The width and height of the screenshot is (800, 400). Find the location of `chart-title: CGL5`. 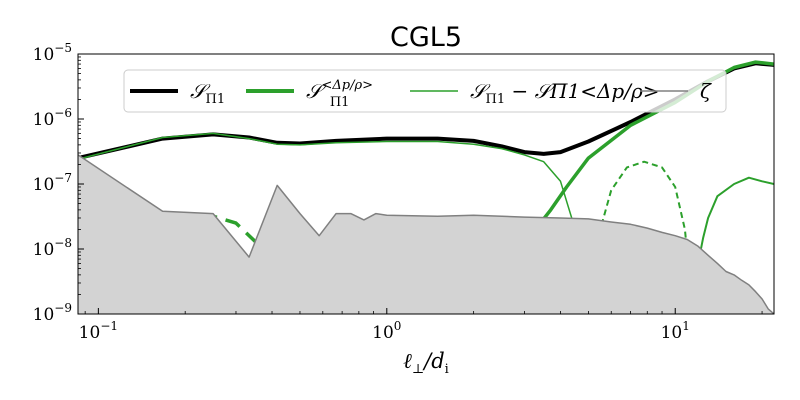

chart-title: CGL5 is located at coordinates (426, 37).